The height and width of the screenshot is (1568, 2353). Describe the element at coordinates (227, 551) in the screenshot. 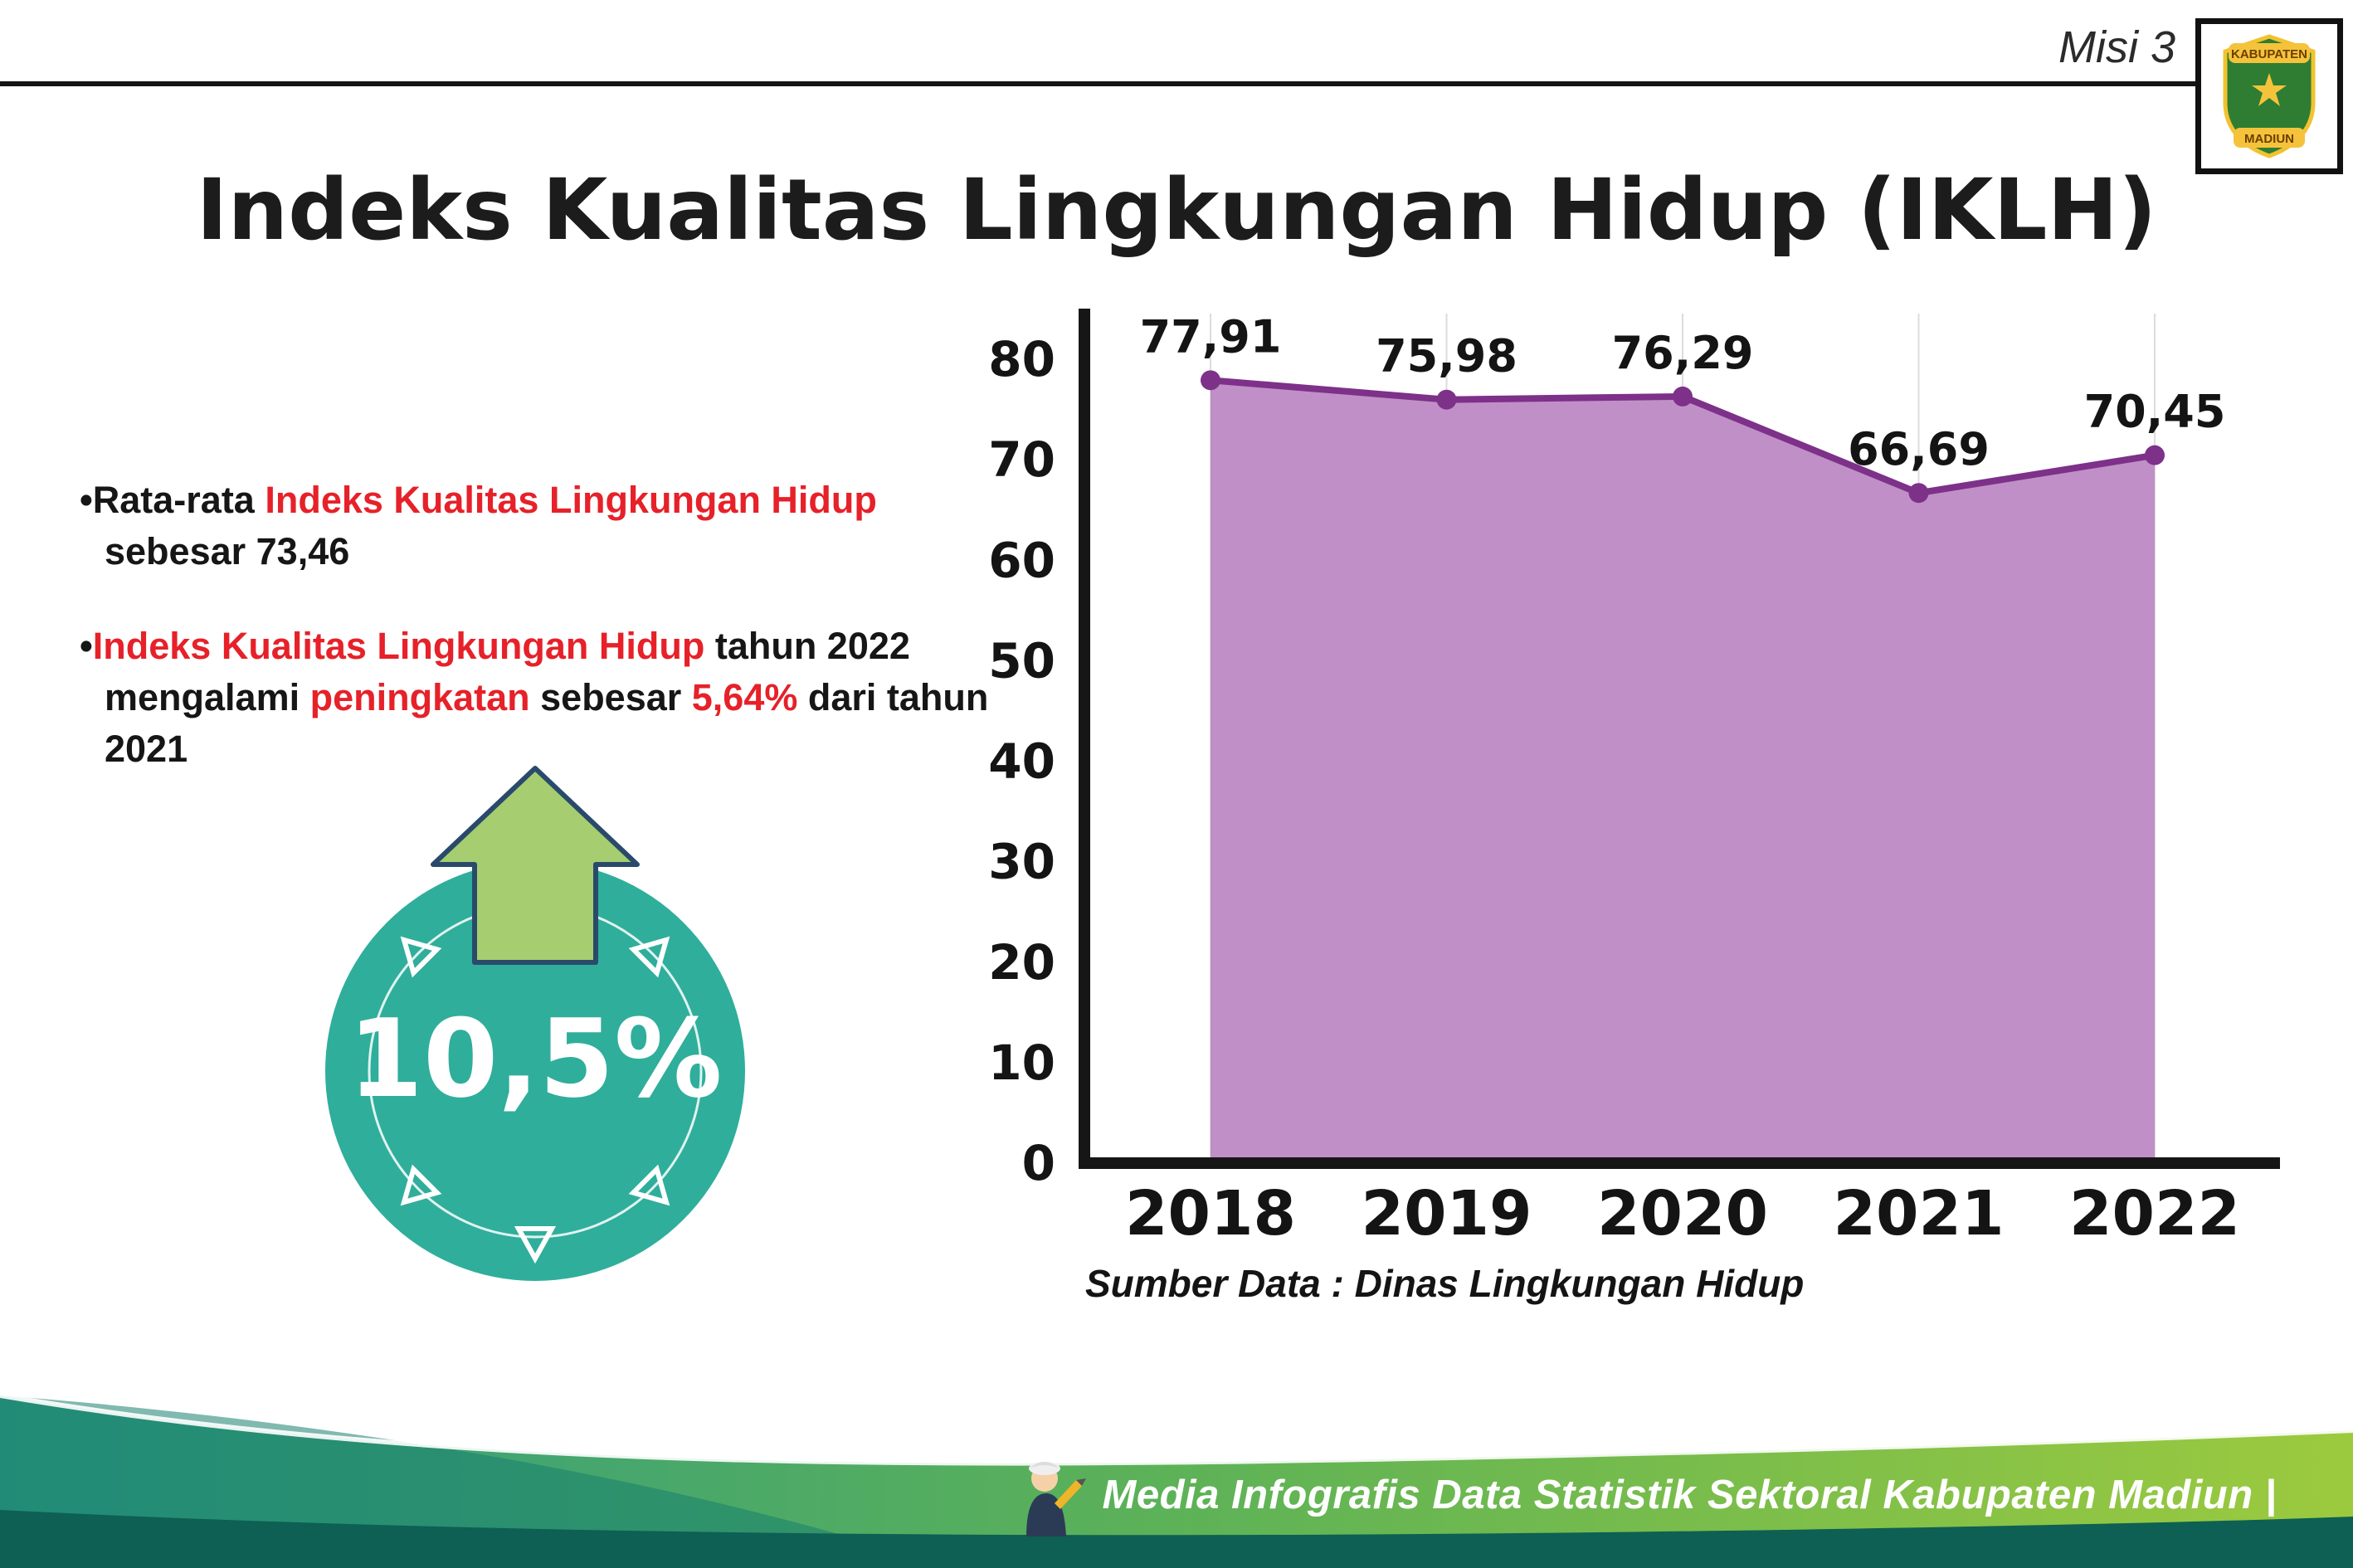

I see `bullet1-part3: sebesar 73,46` at that location.